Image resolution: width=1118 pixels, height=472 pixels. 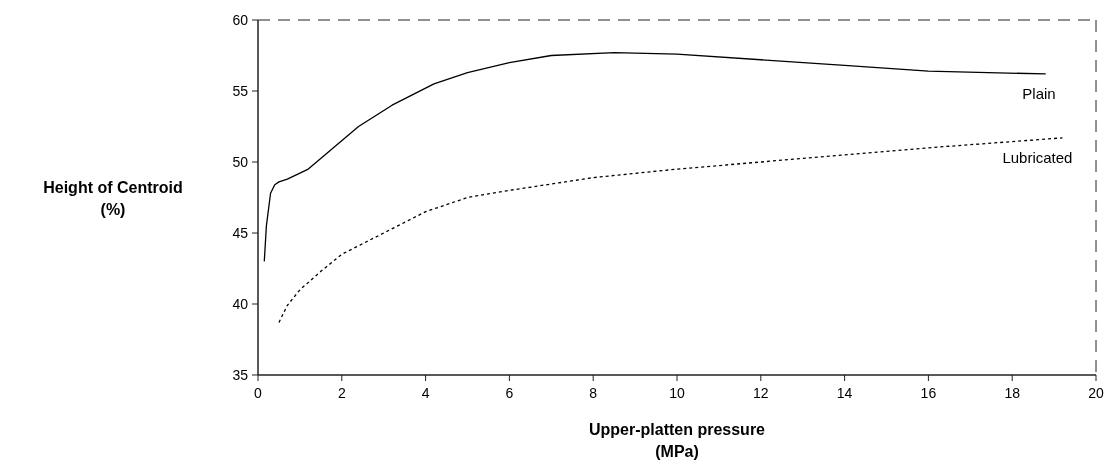 I want to click on x-tick-label: 4, so click(x=425, y=393).